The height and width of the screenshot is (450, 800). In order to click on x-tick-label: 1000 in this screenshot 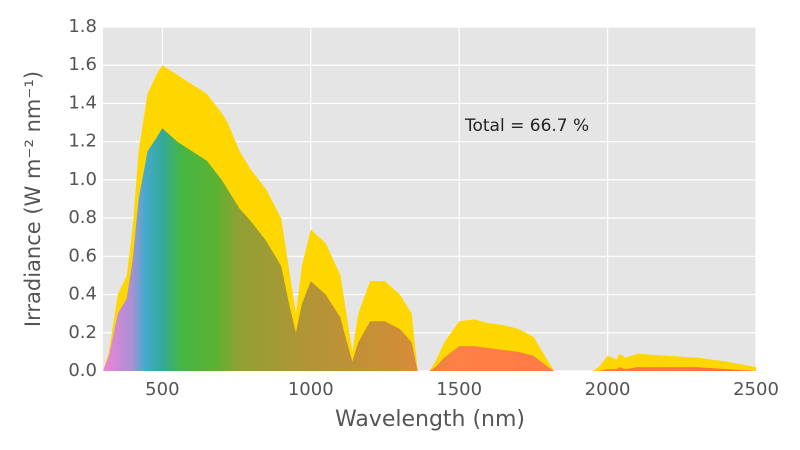, I will do `click(311, 389)`.